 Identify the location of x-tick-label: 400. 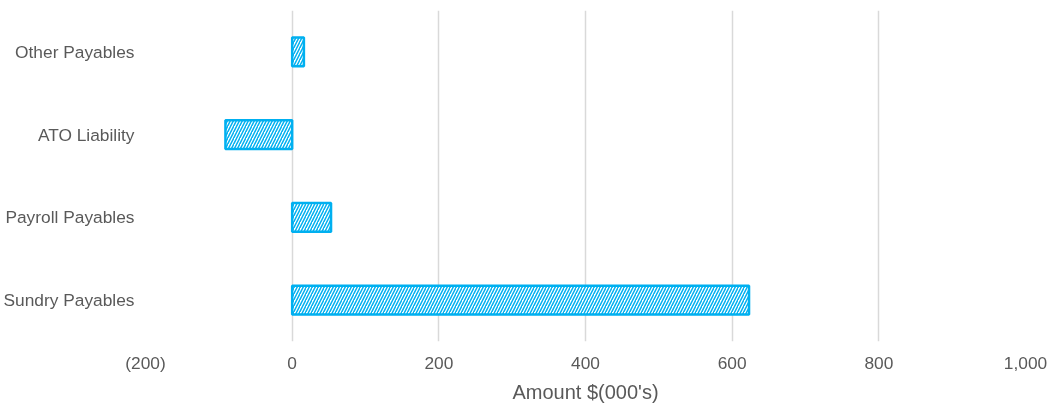
(585, 362).